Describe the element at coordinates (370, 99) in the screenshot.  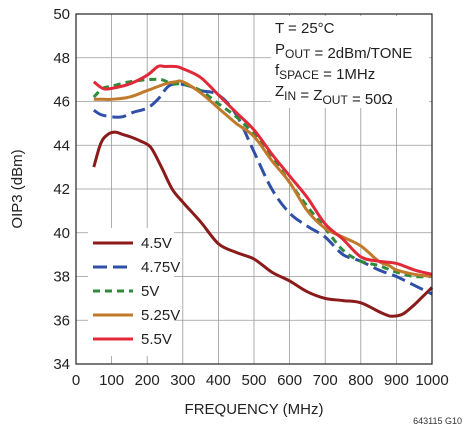
I see `condition-text: = 50Ω` at that location.